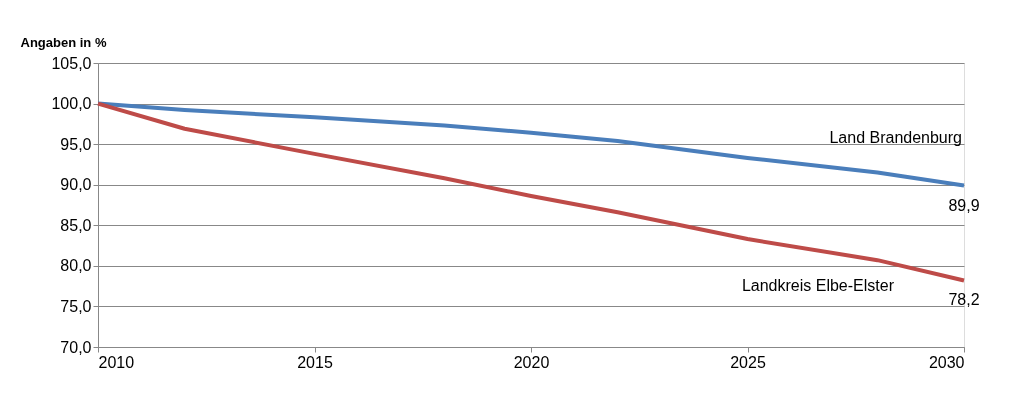 The height and width of the screenshot is (414, 1019). Describe the element at coordinates (748, 362) in the screenshot. I see `x-tick-label: 2025` at that location.